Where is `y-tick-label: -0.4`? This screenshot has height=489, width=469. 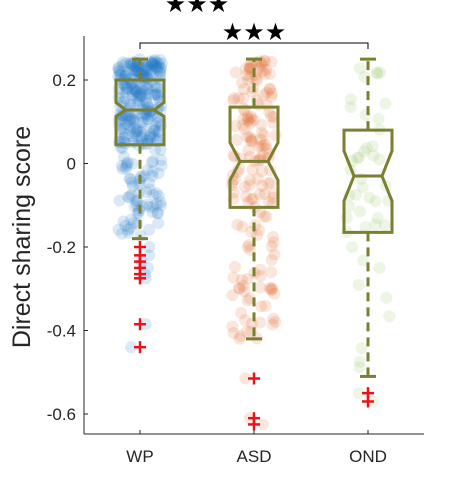 y-tick-label: -0.4 is located at coordinates (61, 331).